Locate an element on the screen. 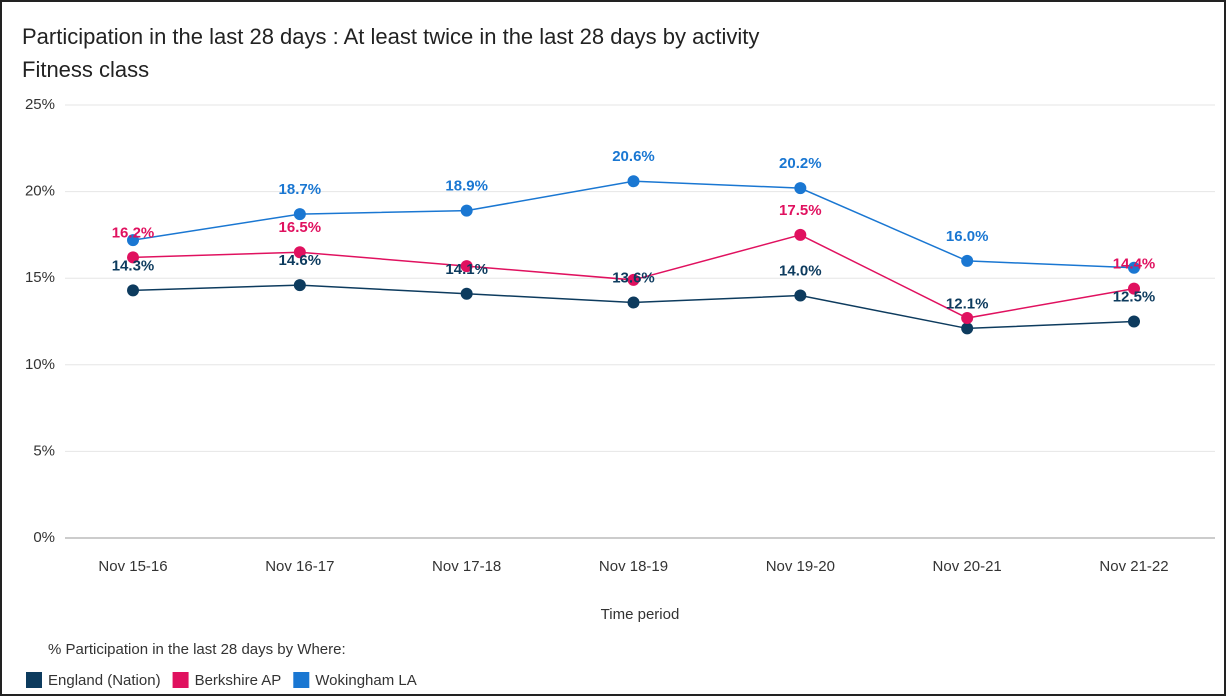 The image size is (1227, 697). y-tick-label: 20% is located at coordinates (40, 191).